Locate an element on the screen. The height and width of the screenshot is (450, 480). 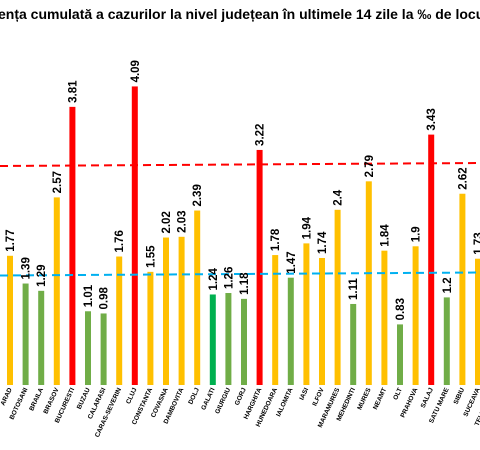
category-label-gorj: GORJ is located at coordinates (241, 397).